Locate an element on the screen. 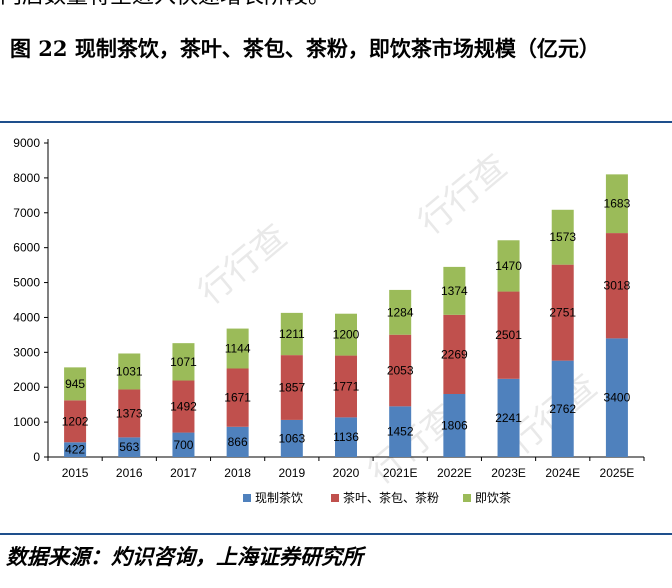 The image size is (672, 588). source-divider is located at coordinates (336, 534).